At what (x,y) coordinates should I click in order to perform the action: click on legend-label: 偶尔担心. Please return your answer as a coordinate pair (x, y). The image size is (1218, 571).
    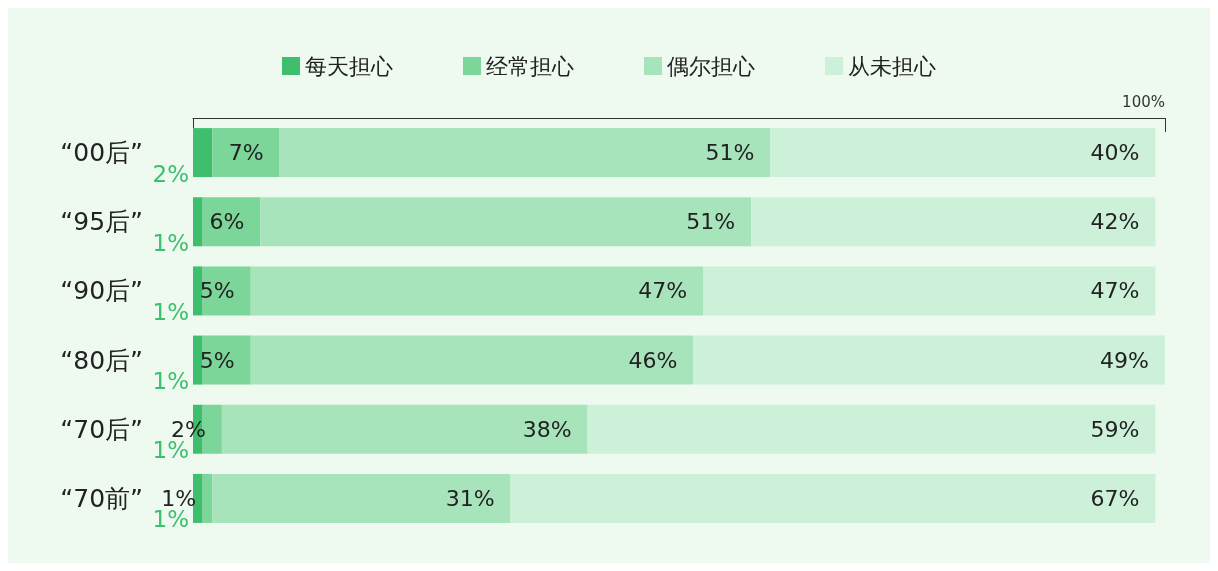
    Looking at the image, I should click on (711, 66).